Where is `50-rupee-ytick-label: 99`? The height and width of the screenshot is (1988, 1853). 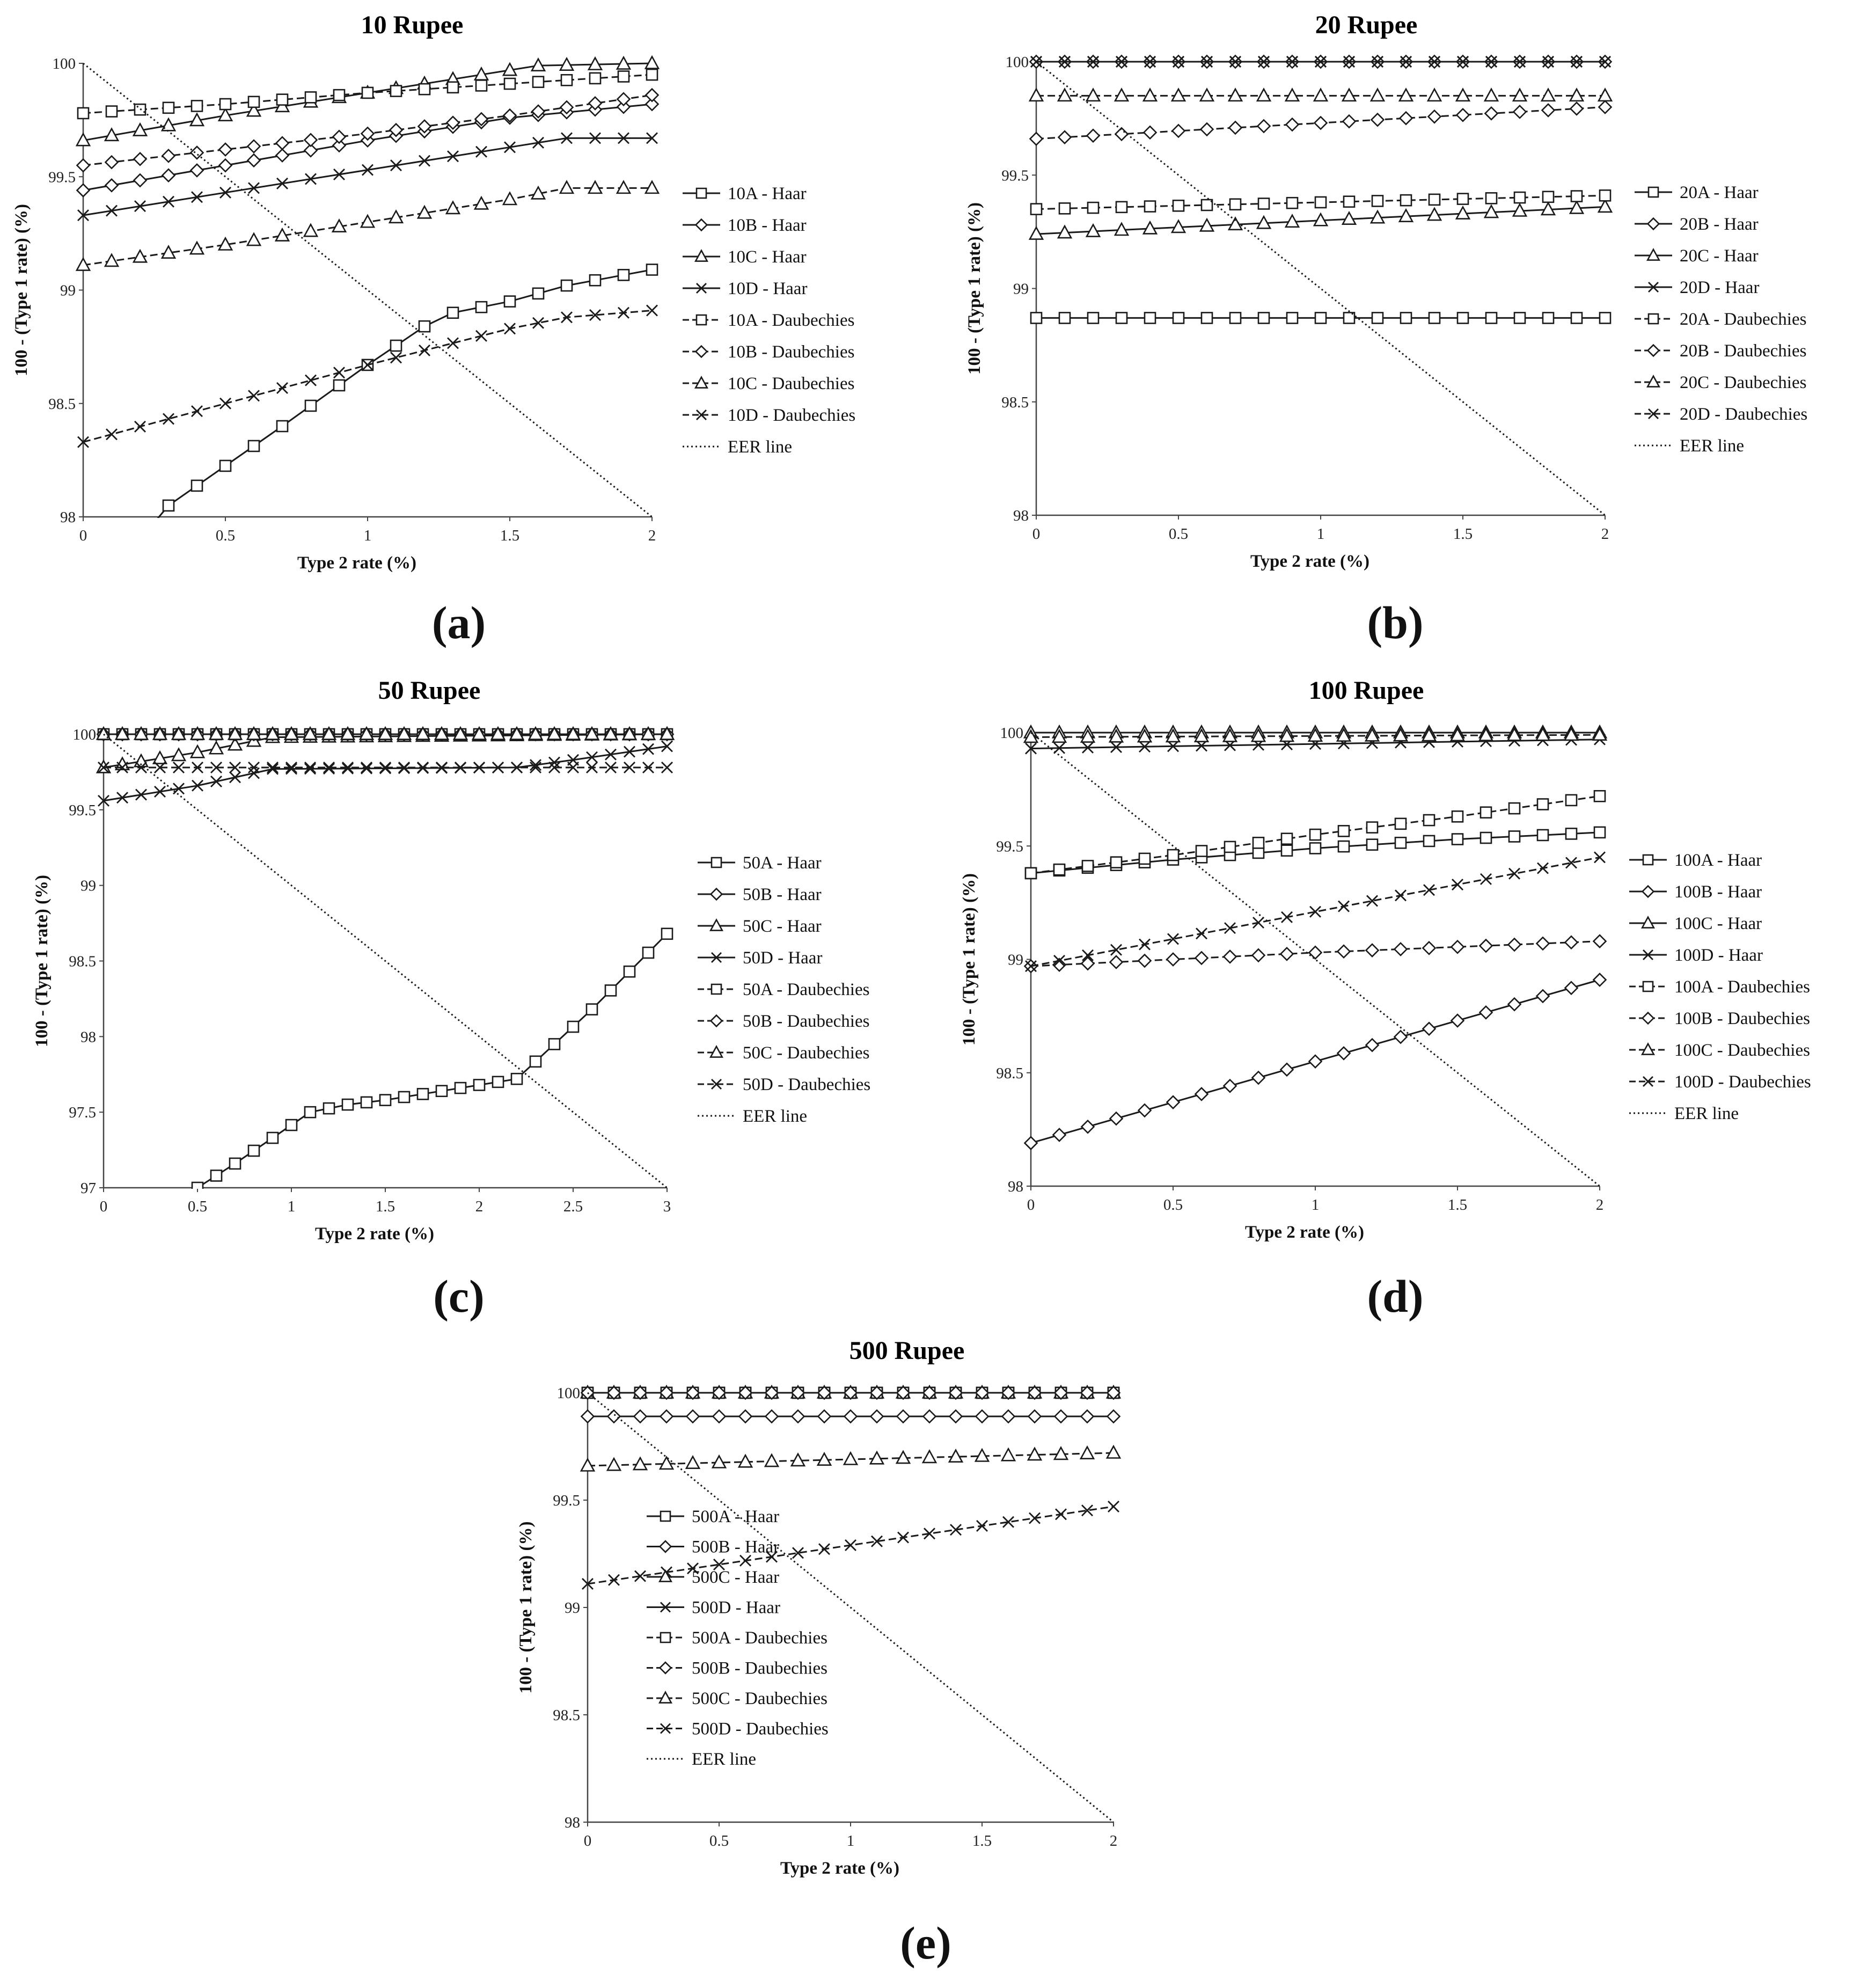 50-rupee-ytick-label: 99 is located at coordinates (88, 886).